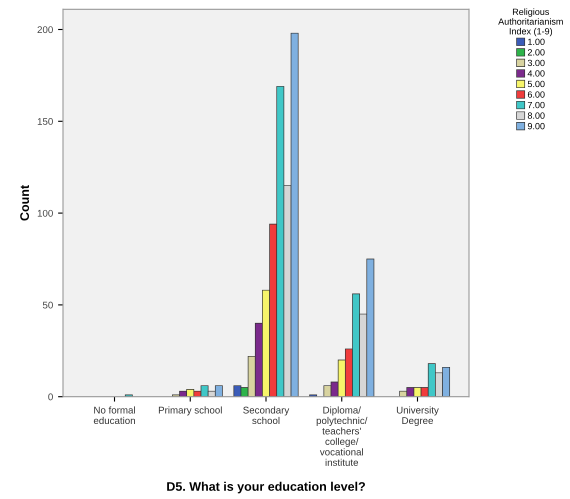 The height and width of the screenshot is (499, 570). Describe the element at coordinates (45, 121) in the screenshot. I see `y-tick-label: 150` at that location.